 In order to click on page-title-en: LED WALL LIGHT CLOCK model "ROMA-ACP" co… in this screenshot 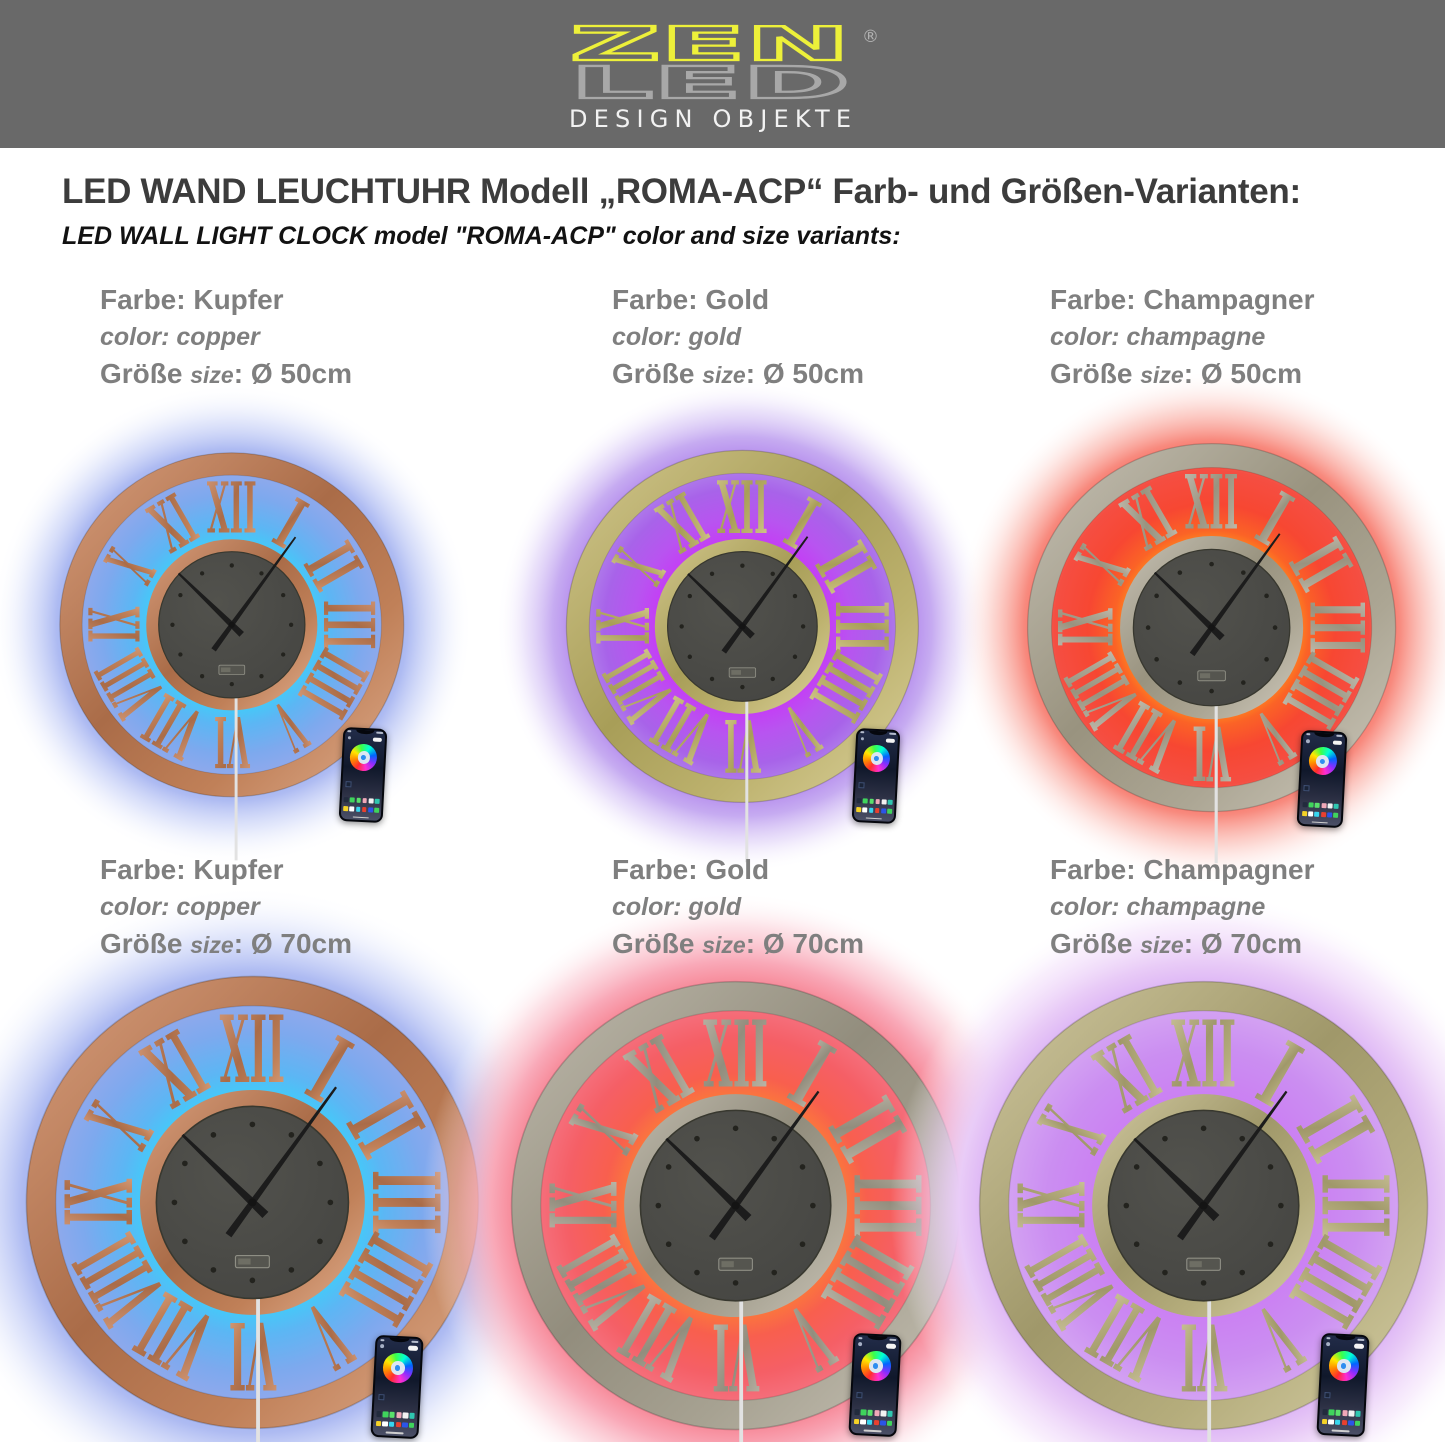, I will do `click(481, 236)`.